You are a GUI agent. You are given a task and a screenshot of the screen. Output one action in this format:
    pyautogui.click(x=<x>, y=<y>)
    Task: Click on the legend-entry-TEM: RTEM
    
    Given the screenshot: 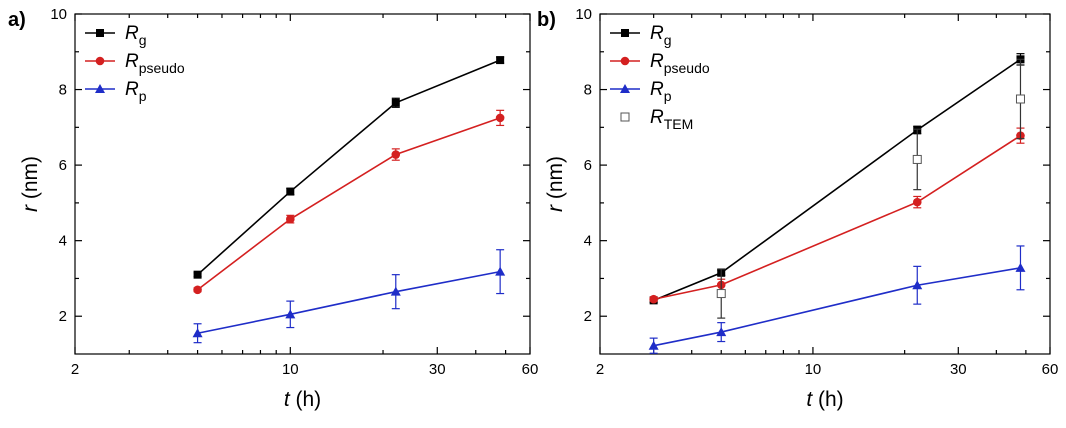 What is the action you would take?
    pyautogui.click(x=656, y=119)
    